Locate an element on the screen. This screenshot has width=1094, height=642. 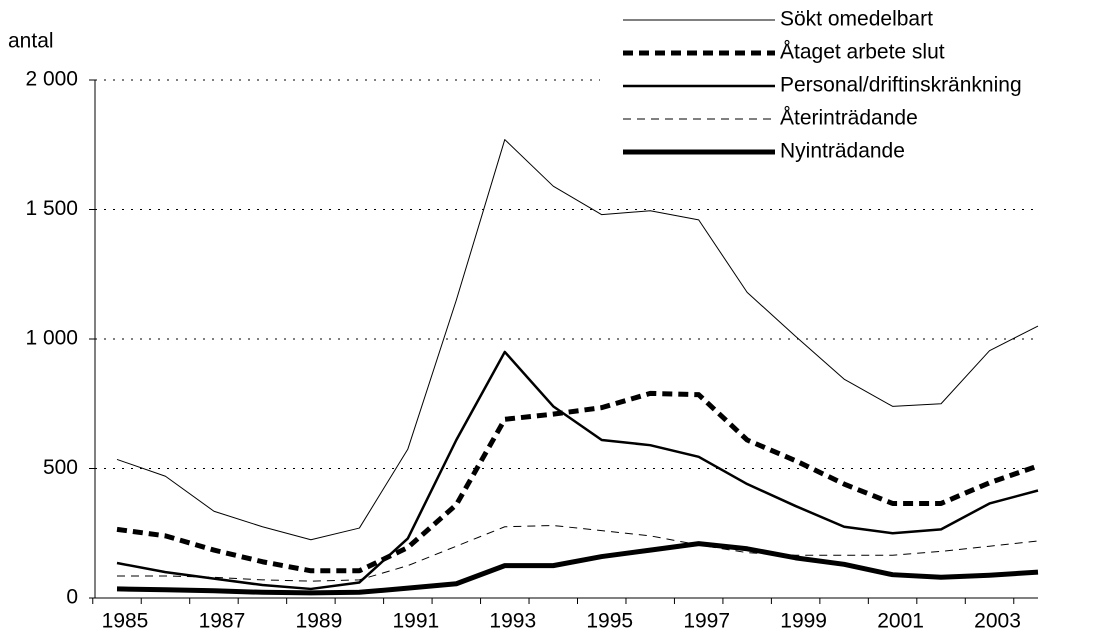
y-tick-label: 1 000 is located at coordinates (51, 338).